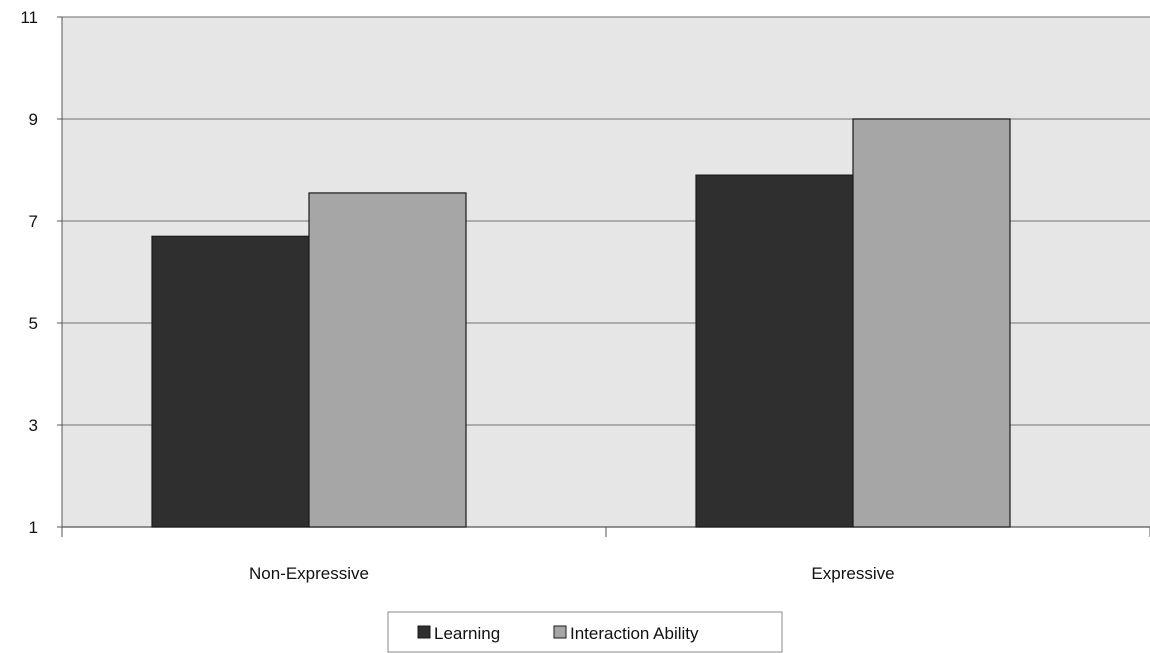  I want to click on bar-interaction-ability-non-expressive, so click(387, 360).